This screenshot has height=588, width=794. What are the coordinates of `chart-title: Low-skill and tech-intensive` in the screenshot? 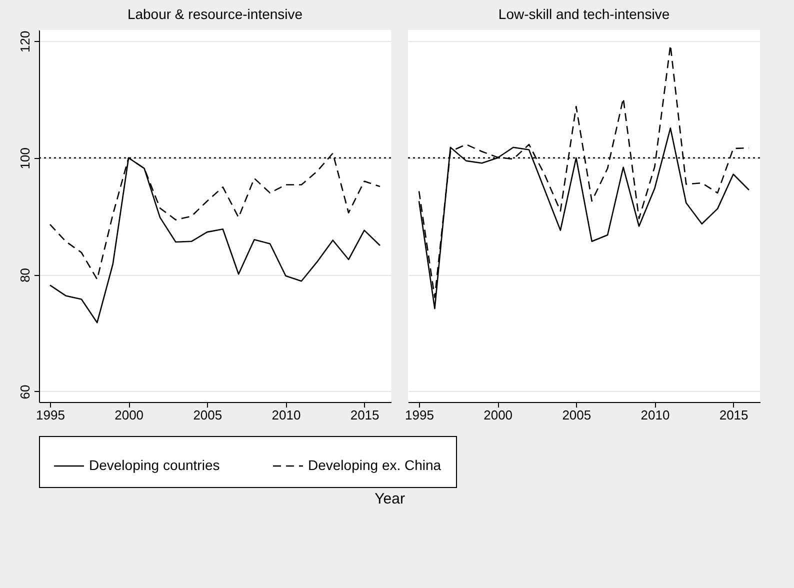 It's located at (584, 14).